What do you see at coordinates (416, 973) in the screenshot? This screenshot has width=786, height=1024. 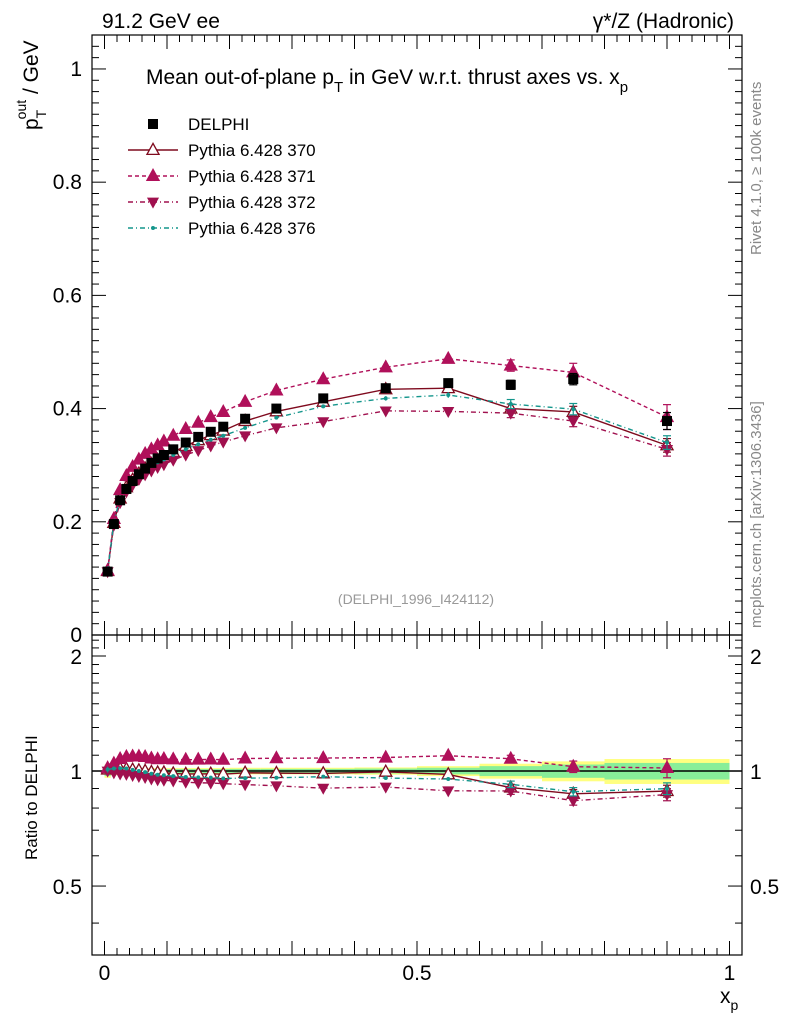 I see `x-tick-label: 0.5` at bounding box center [416, 973].